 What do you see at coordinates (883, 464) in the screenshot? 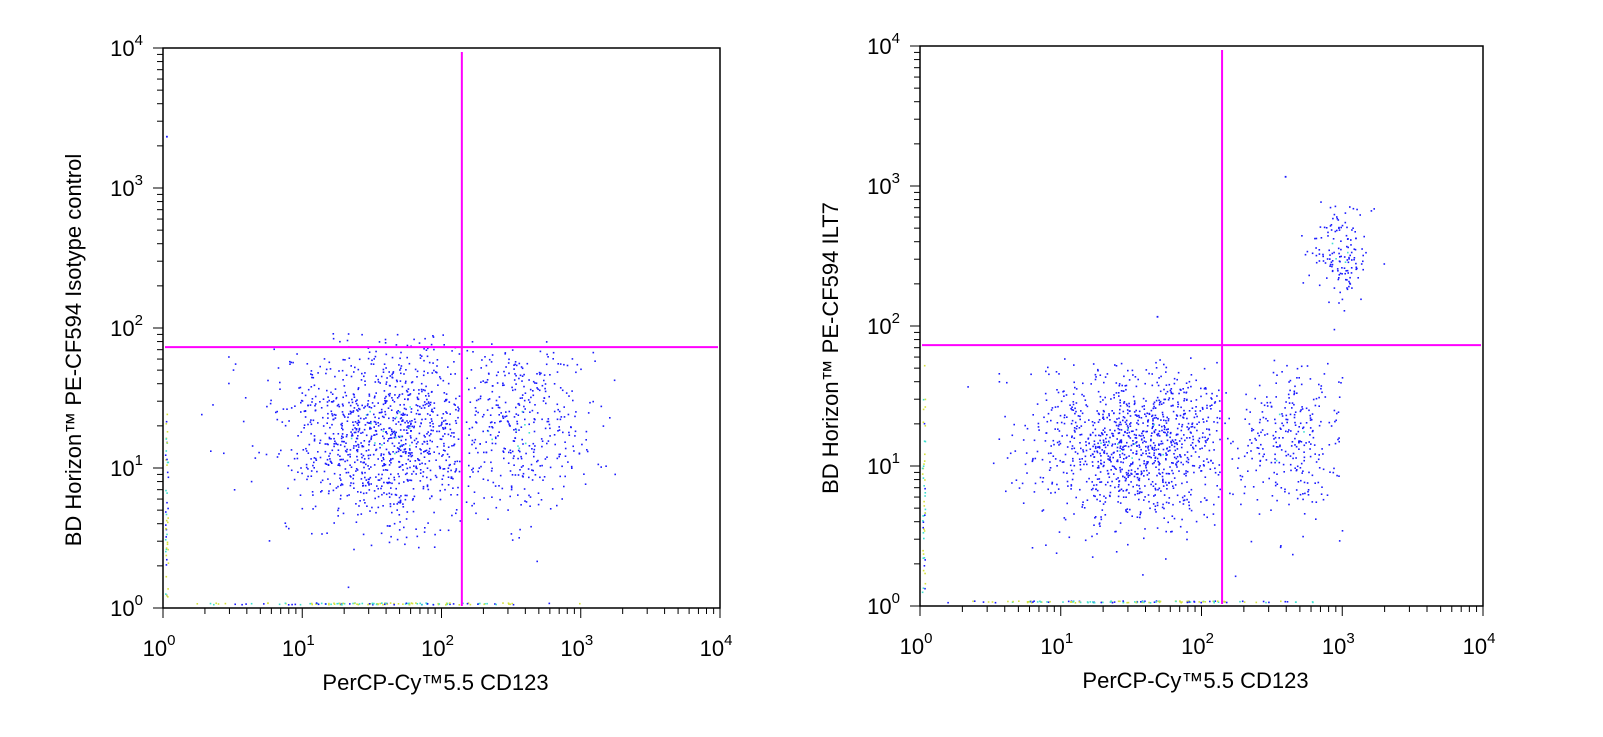
I see `y-tick-label: 10¹` at bounding box center [883, 464].